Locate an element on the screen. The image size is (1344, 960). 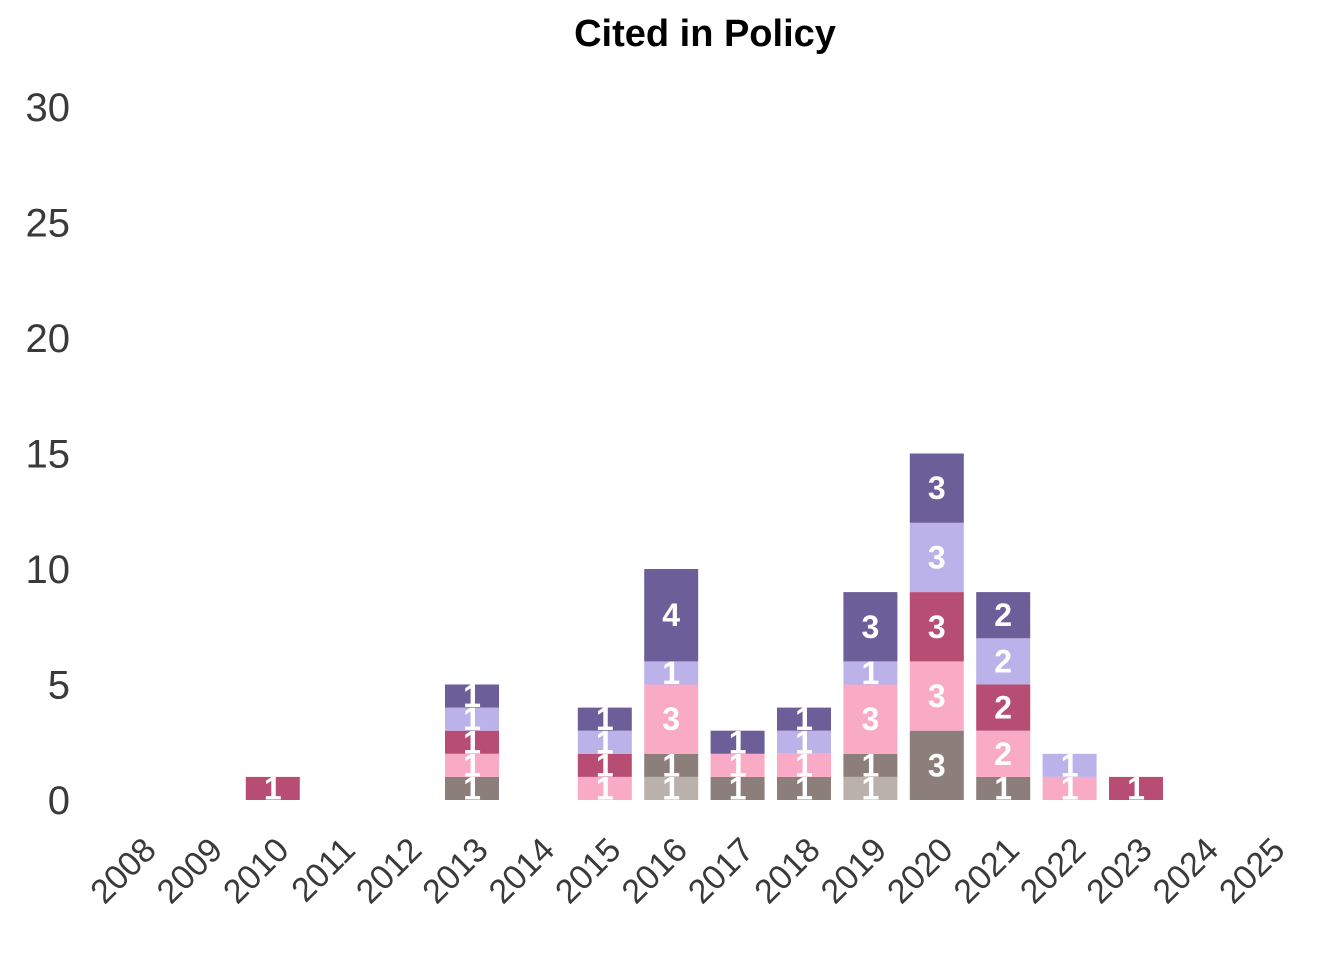
x-tick-label: 2014 is located at coordinates (522, 871).